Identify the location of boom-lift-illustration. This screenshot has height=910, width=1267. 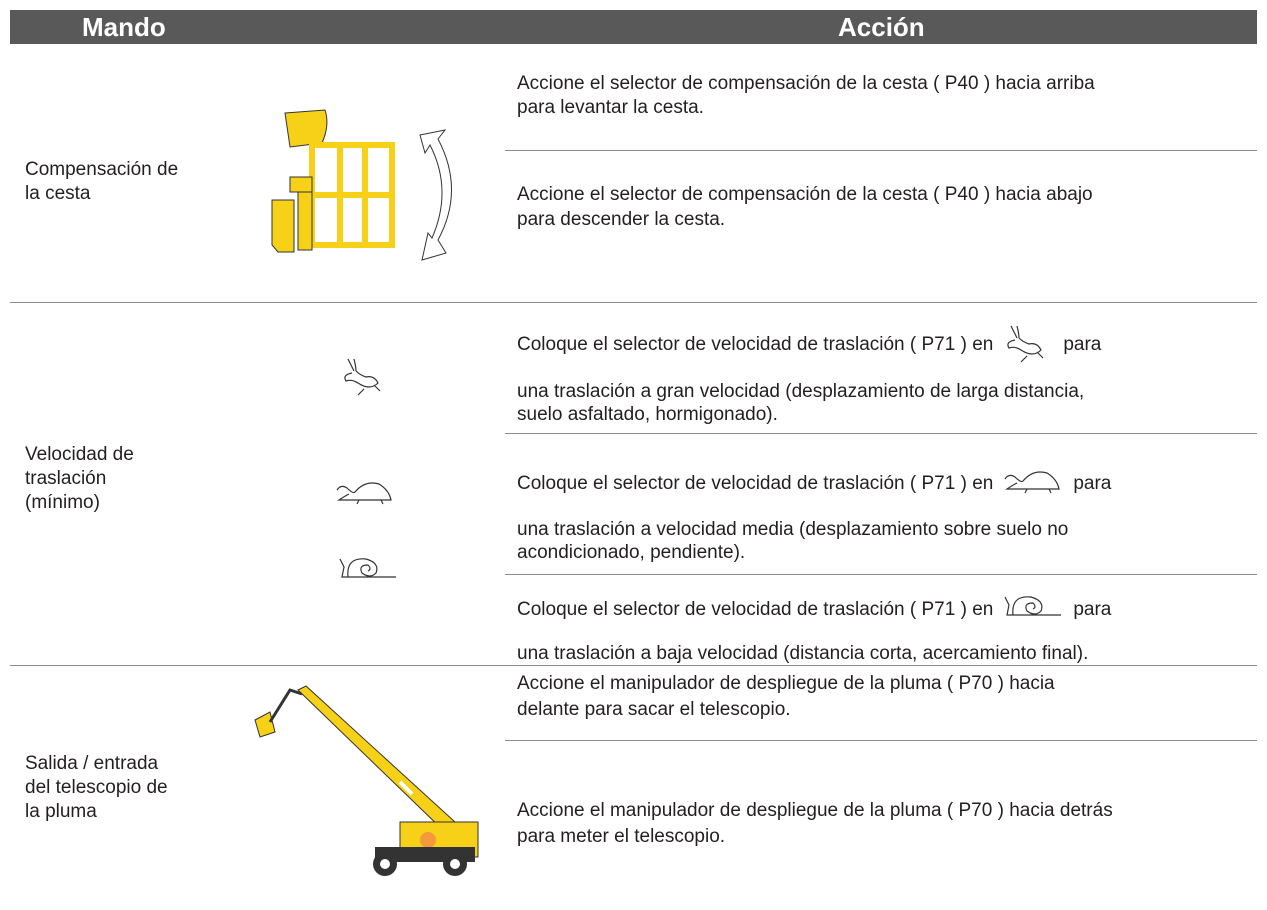
(366, 780).